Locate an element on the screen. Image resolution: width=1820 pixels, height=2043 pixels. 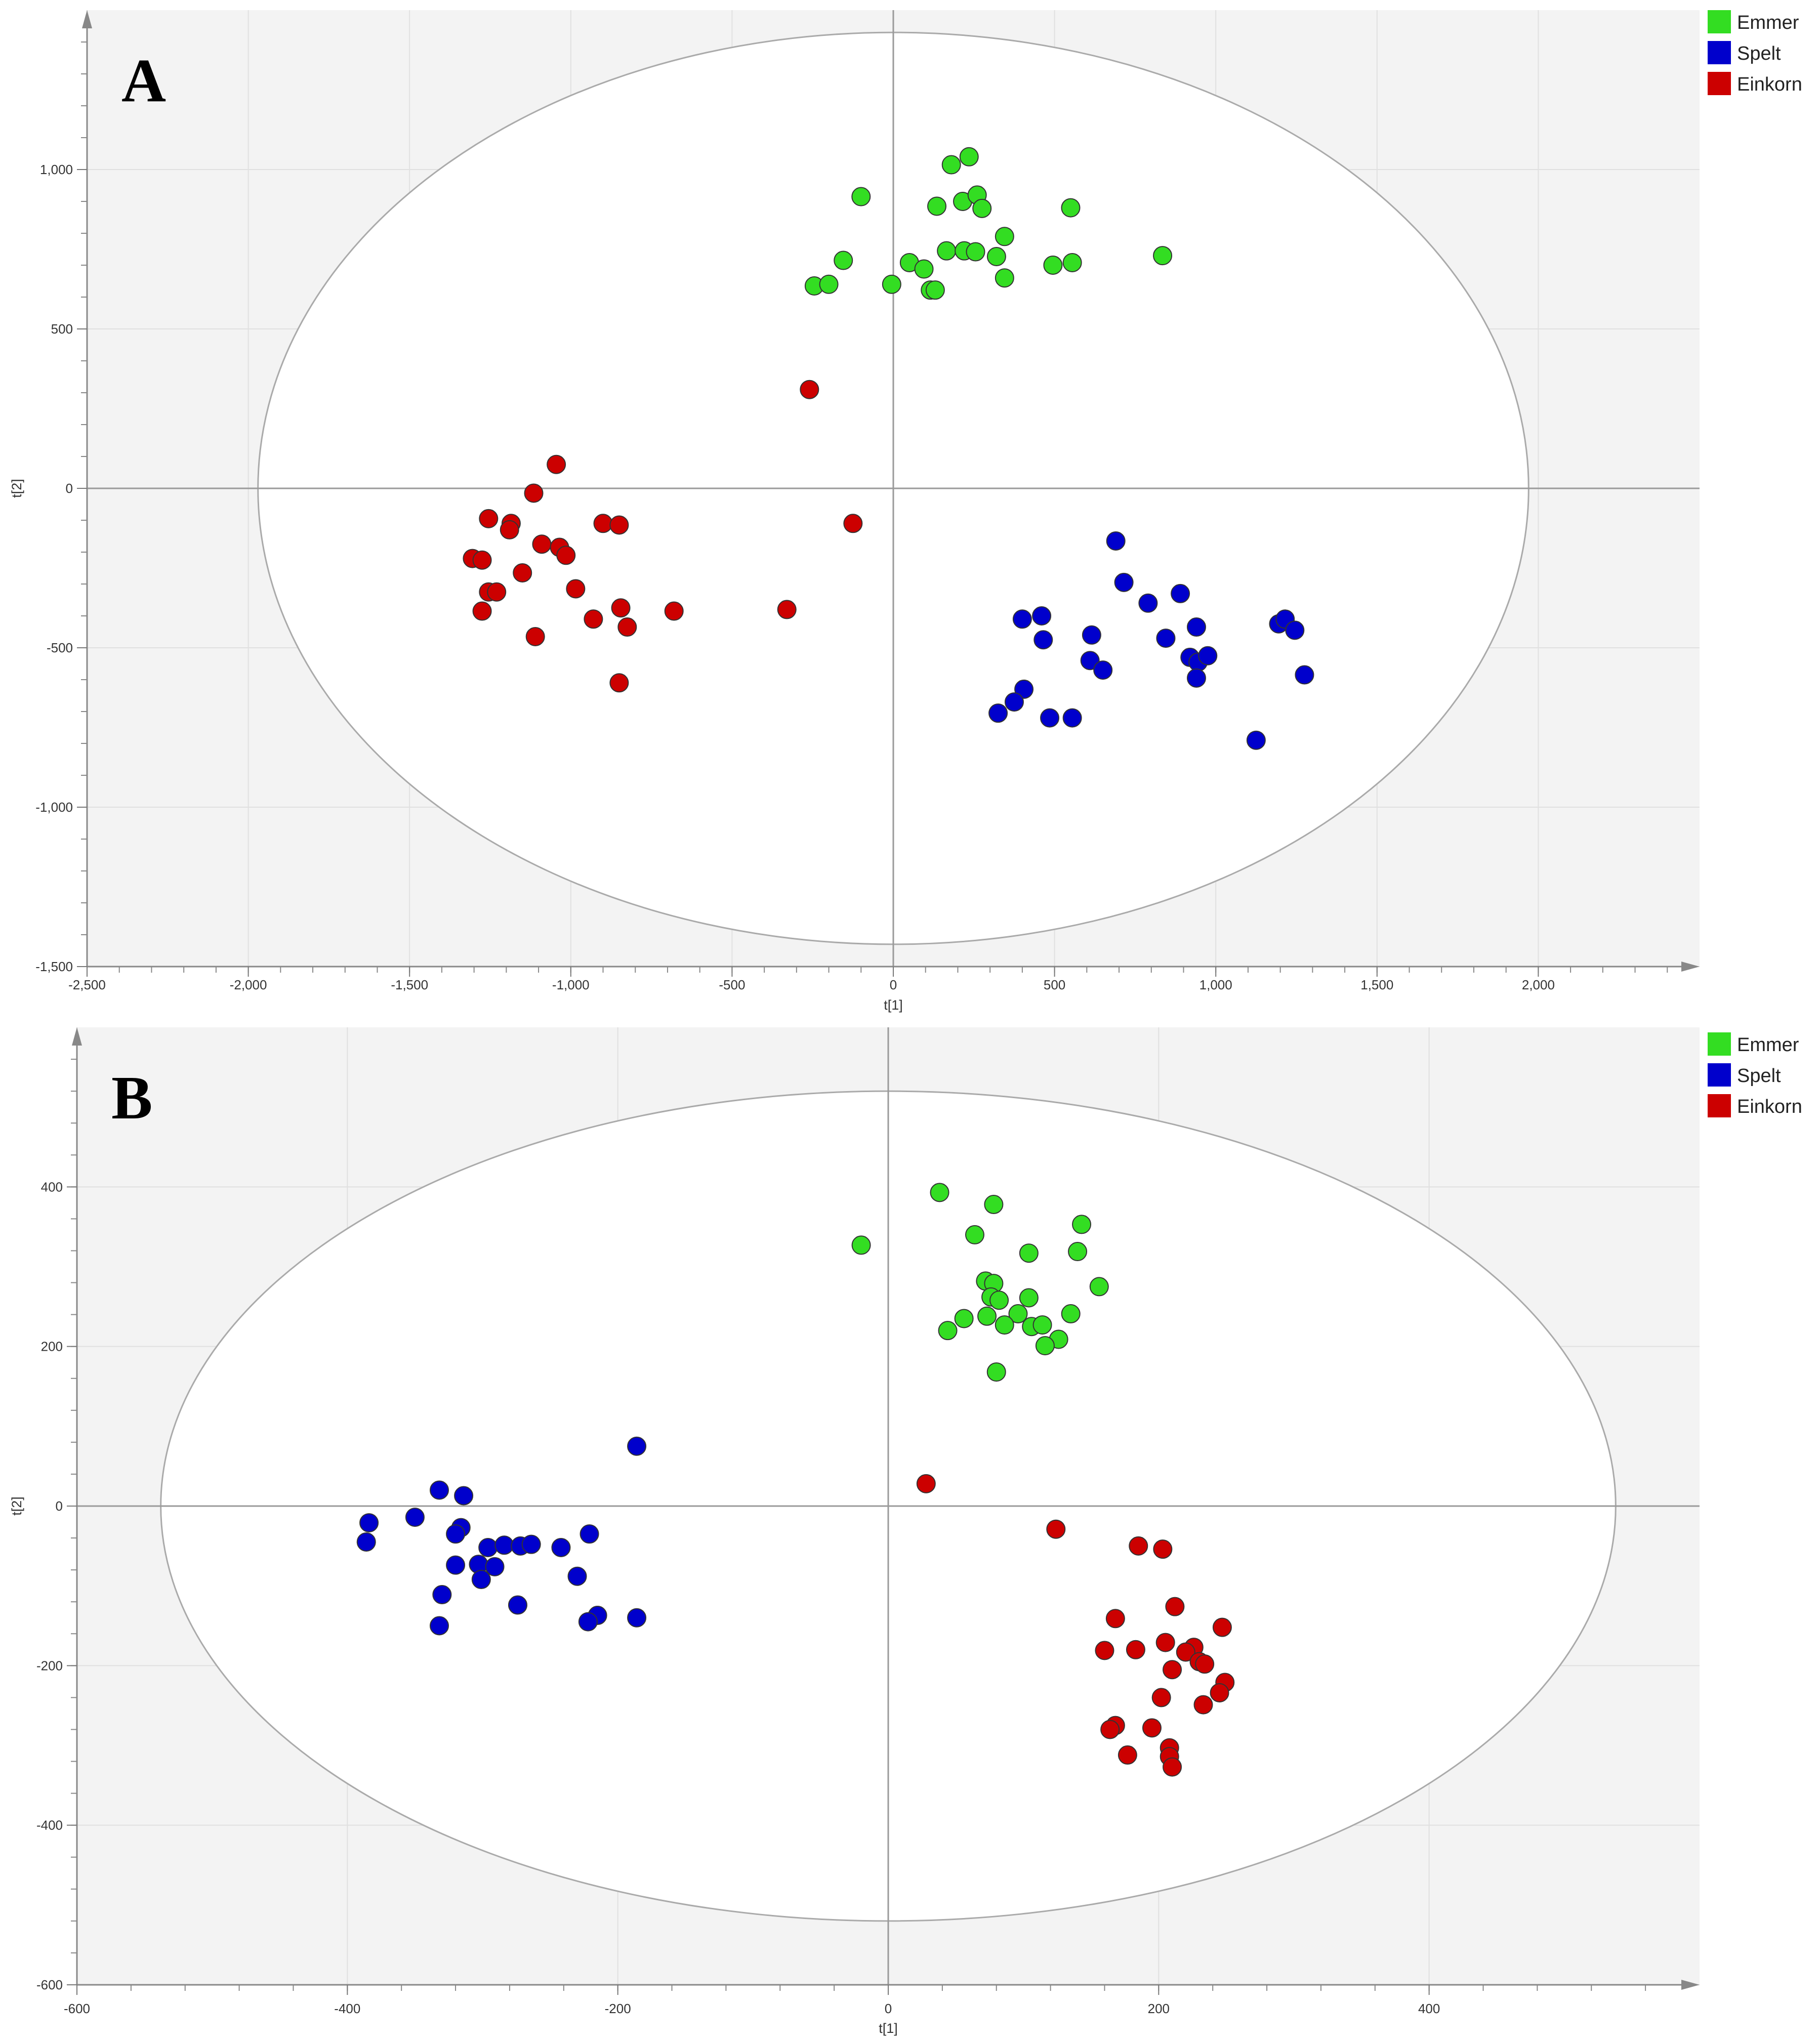
y-tick-label: 0 is located at coordinates (59, 1506).